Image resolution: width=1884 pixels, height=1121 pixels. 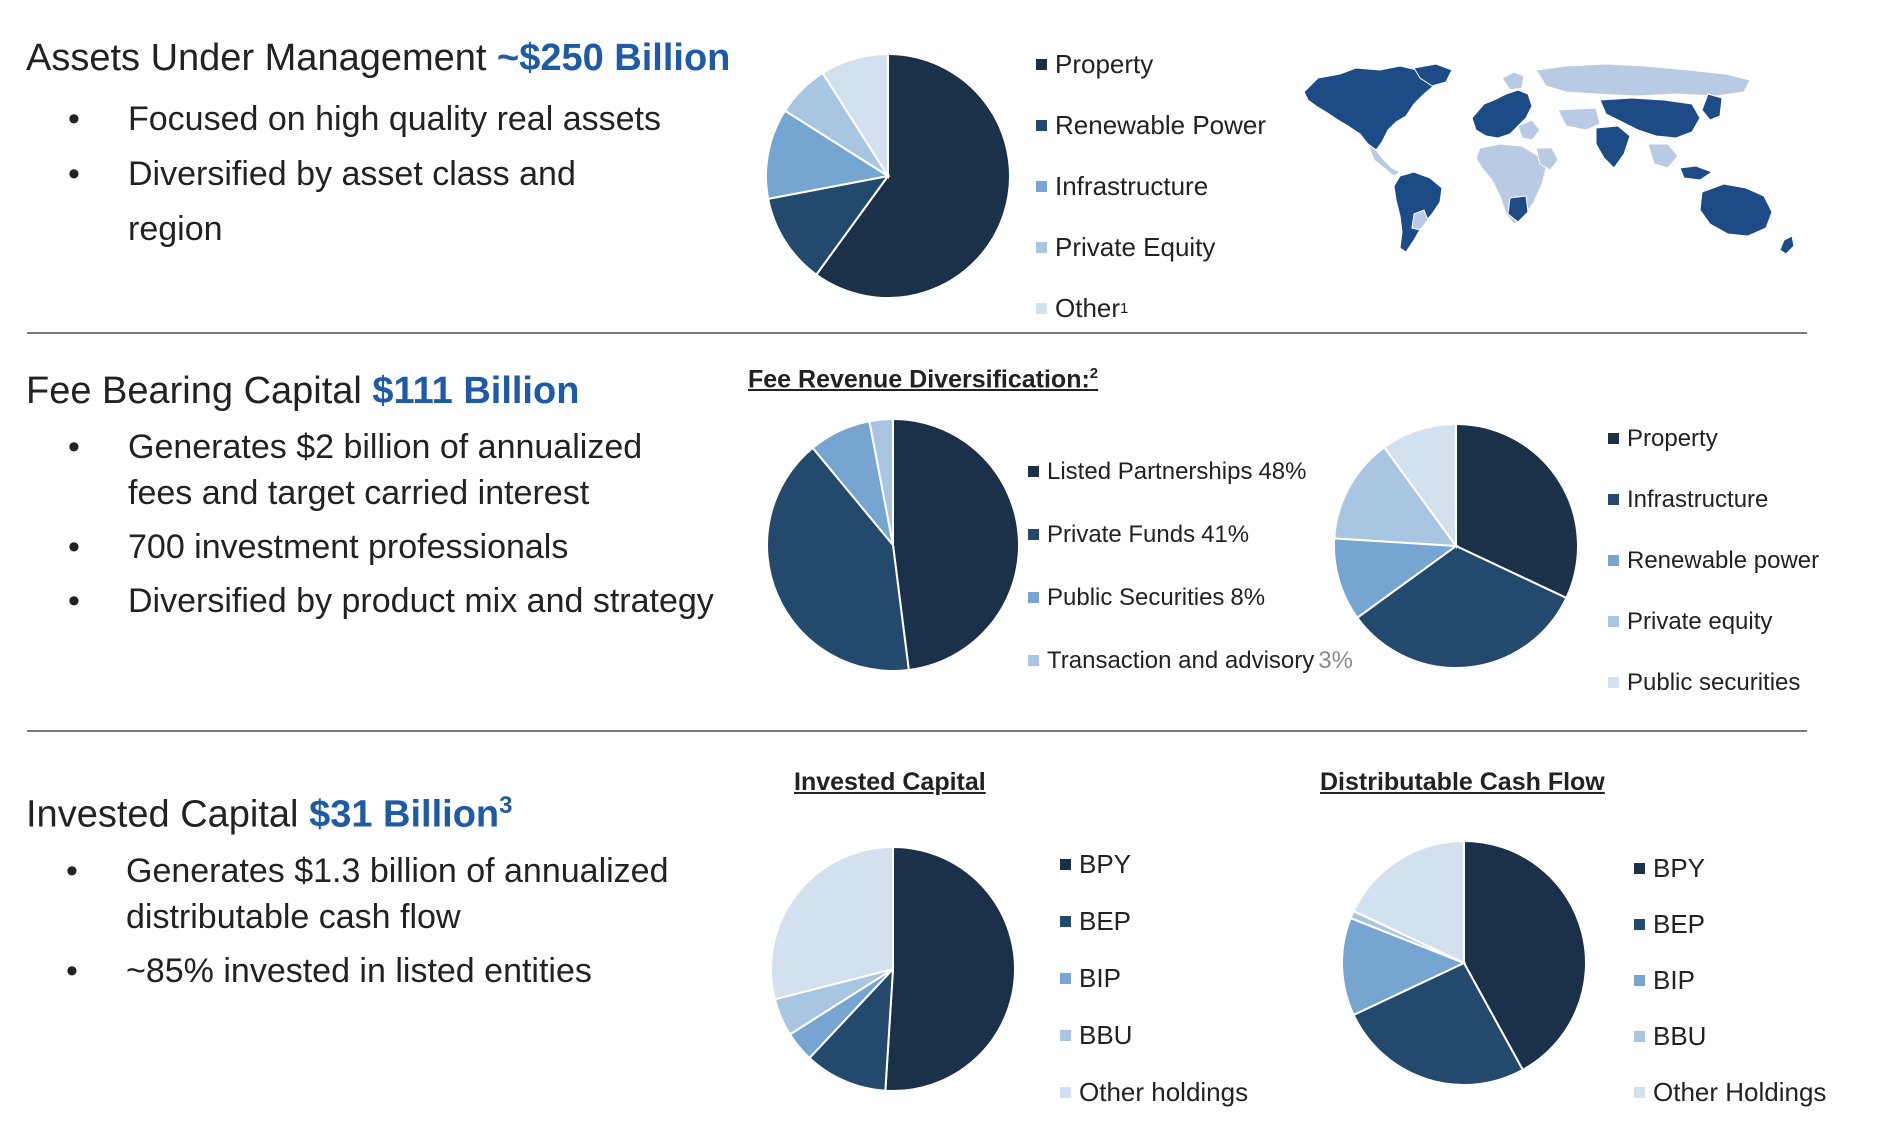 I want to click on legend-percent: 41%, so click(x=1225, y=534).